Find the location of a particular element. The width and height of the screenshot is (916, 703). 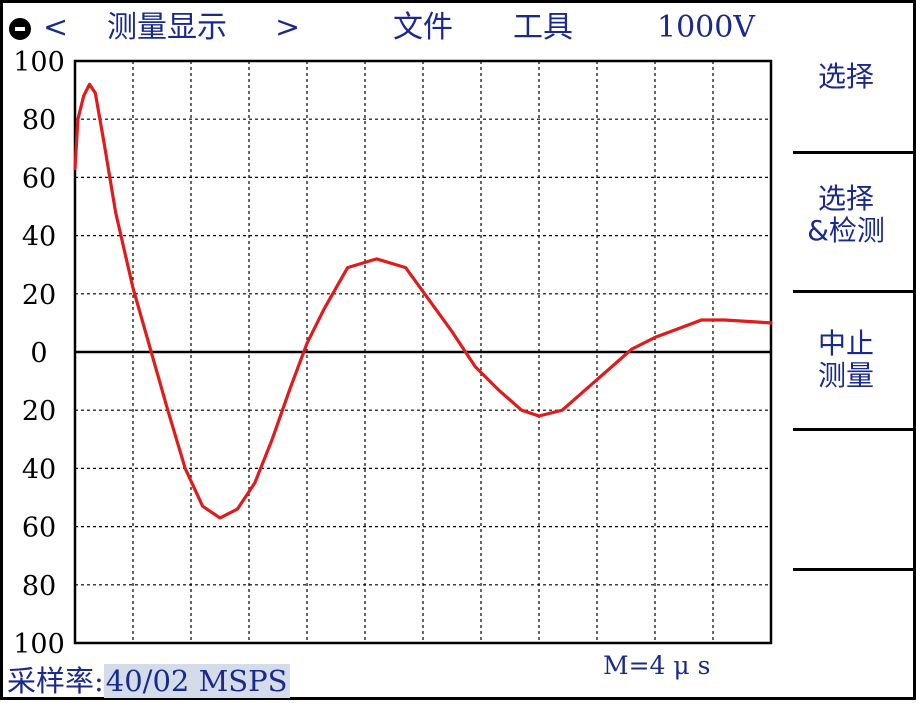

y-tick-label: 100 is located at coordinates (39, 644).